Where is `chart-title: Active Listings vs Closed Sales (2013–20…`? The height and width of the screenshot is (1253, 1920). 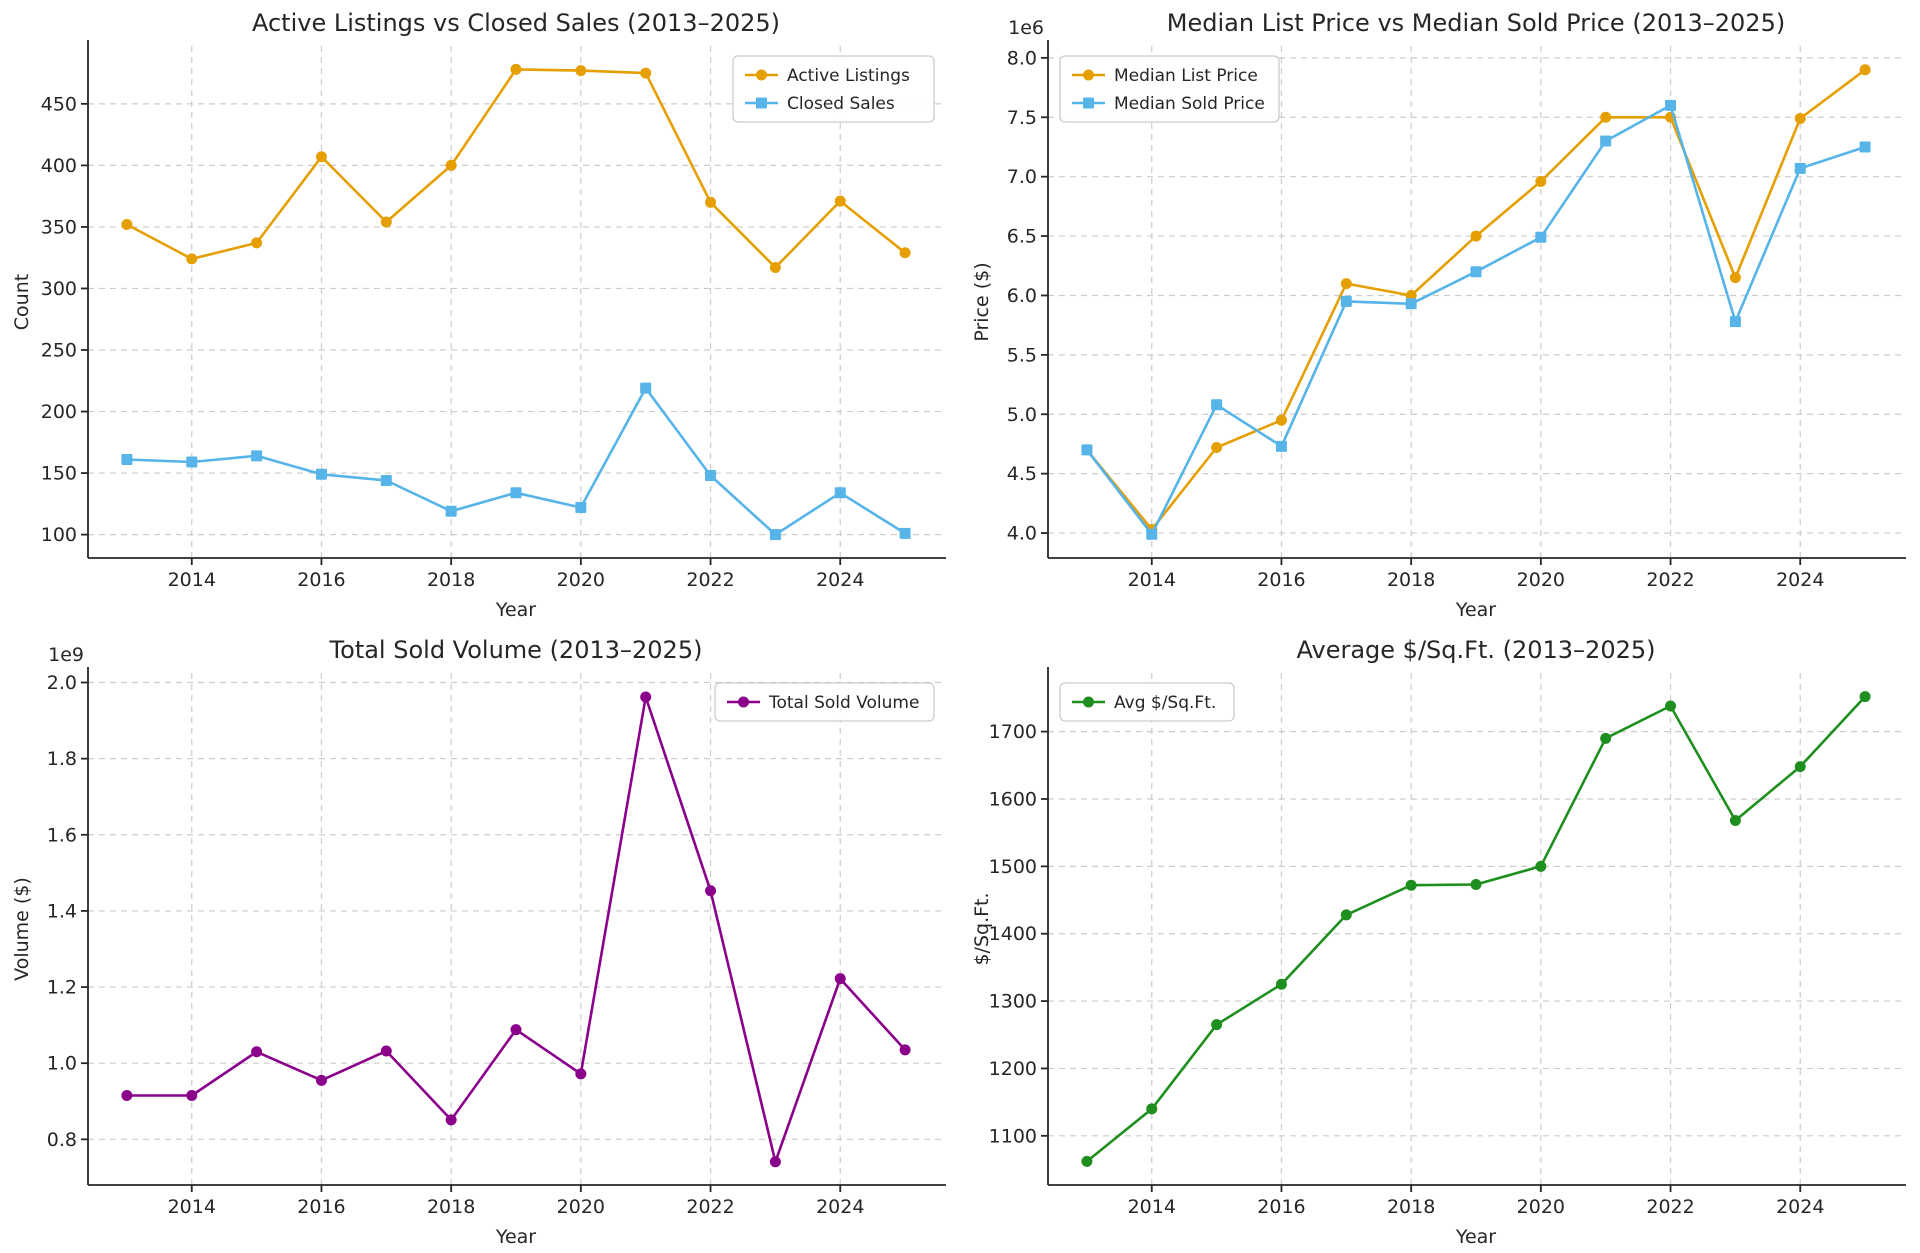
chart-title: Active Listings vs Closed Sales (2013–20… is located at coordinates (516, 23).